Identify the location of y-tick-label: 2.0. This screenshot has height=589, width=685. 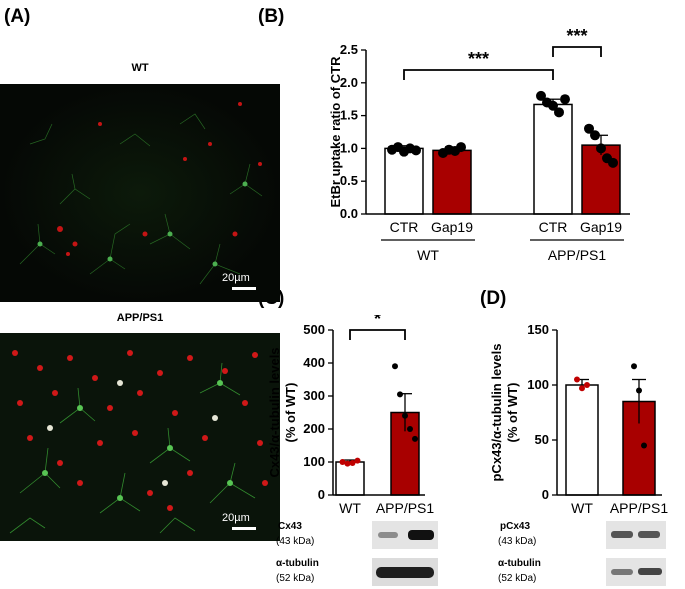
(349, 82).